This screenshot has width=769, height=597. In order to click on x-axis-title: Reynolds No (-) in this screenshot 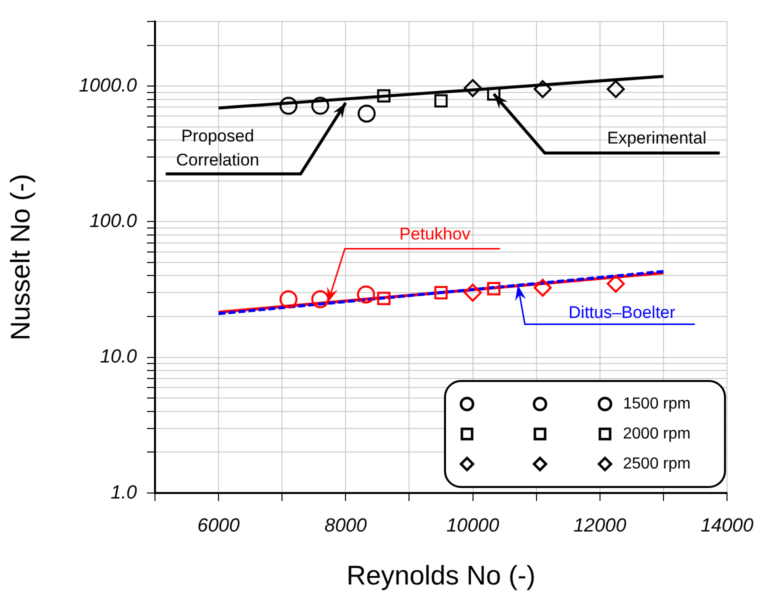, I will do `click(441, 575)`.